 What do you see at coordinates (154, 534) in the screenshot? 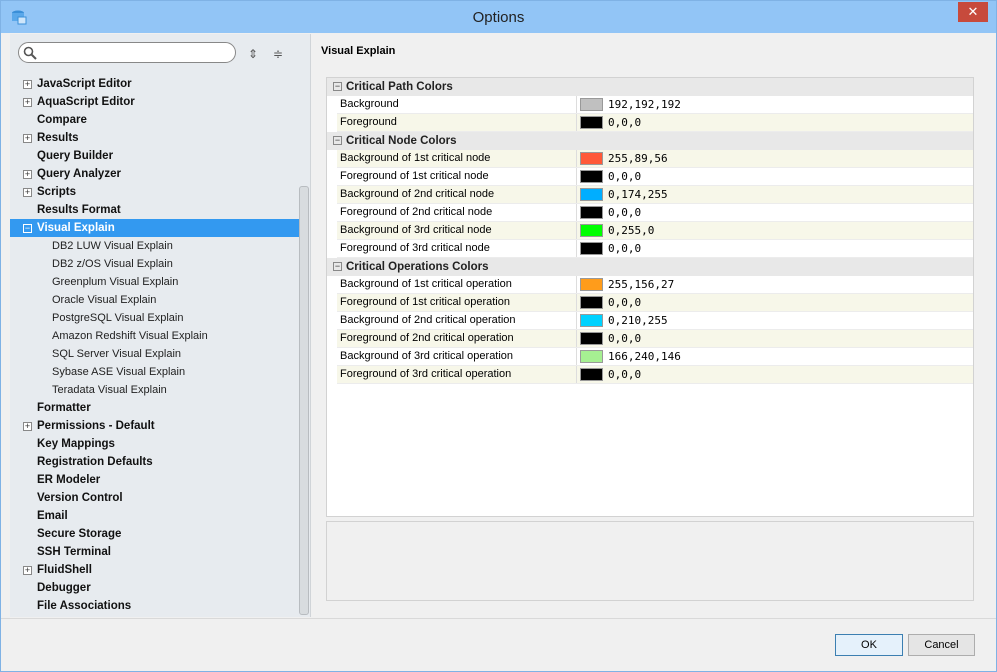
I see `tree-item: Secure Storage` at bounding box center [154, 534].